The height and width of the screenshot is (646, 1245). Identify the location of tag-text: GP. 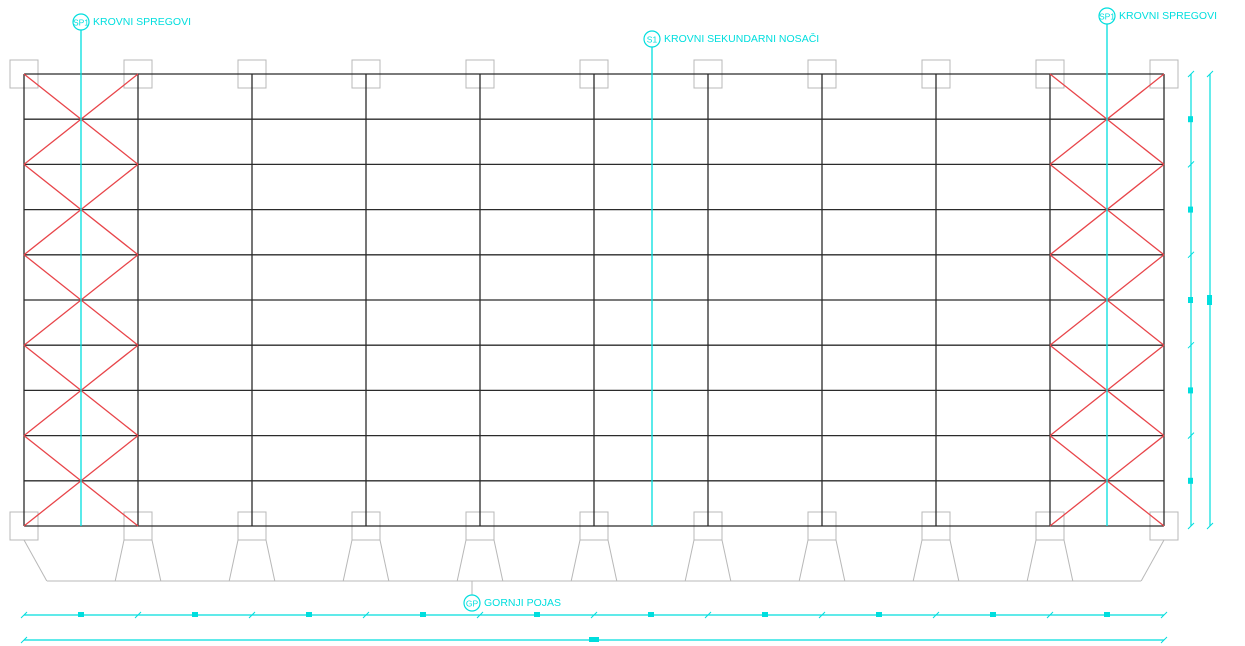
(472, 604).